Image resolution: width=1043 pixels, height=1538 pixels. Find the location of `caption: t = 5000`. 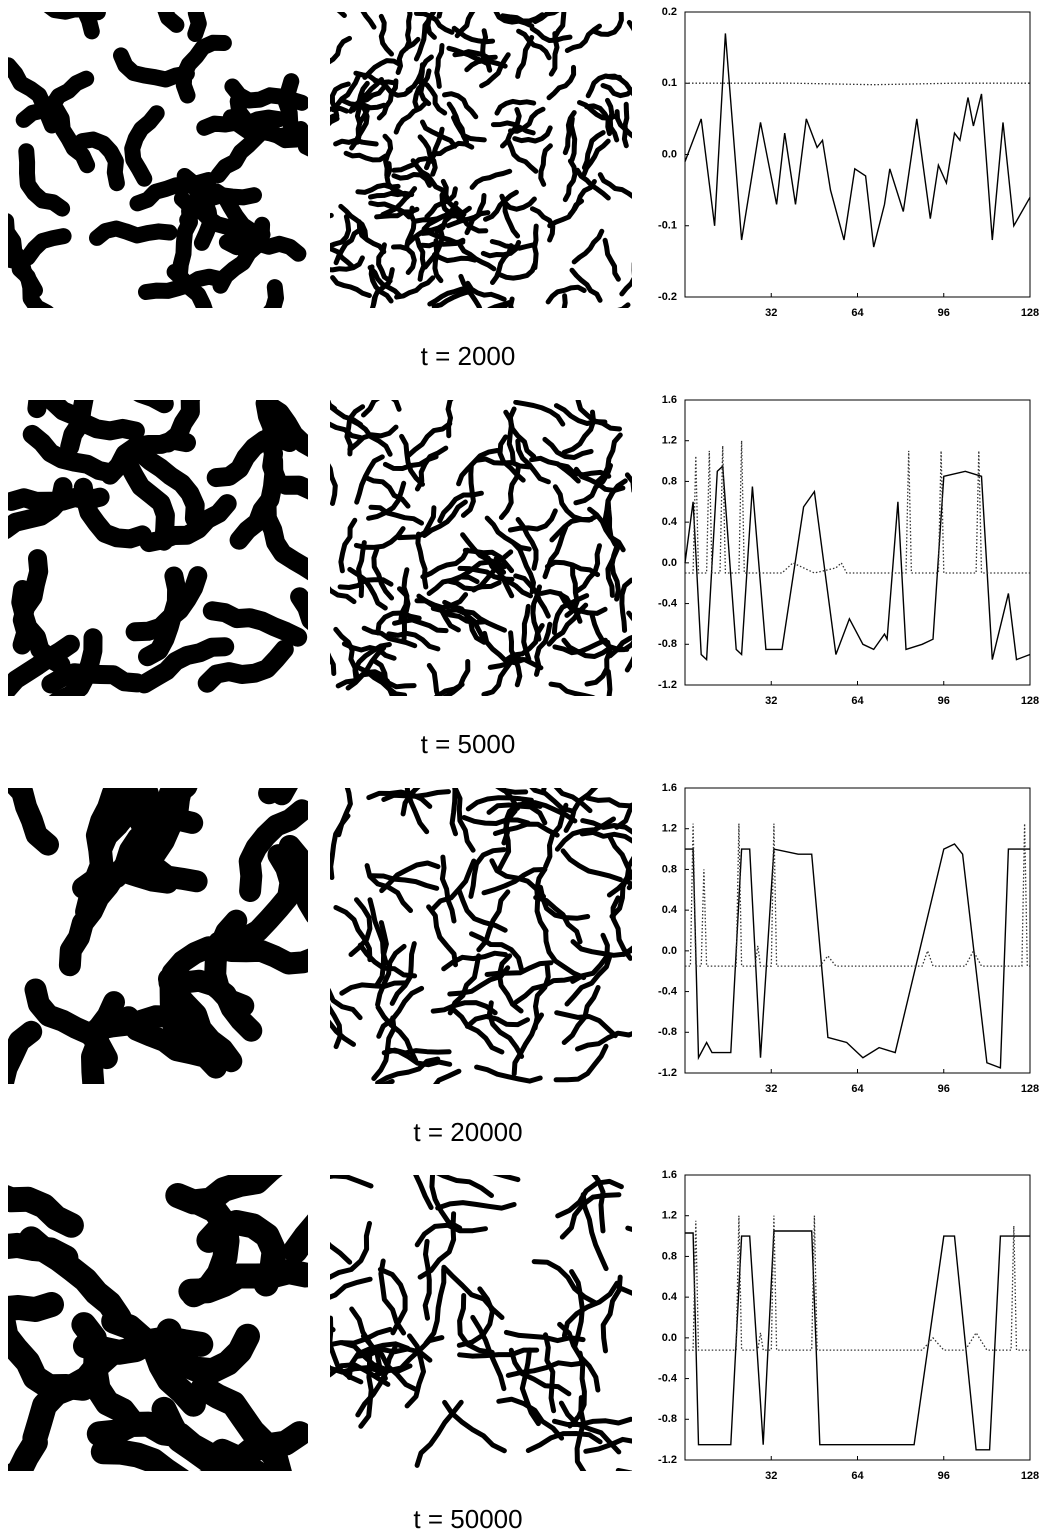

caption: t = 5000 is located at coordinates (468, 744).